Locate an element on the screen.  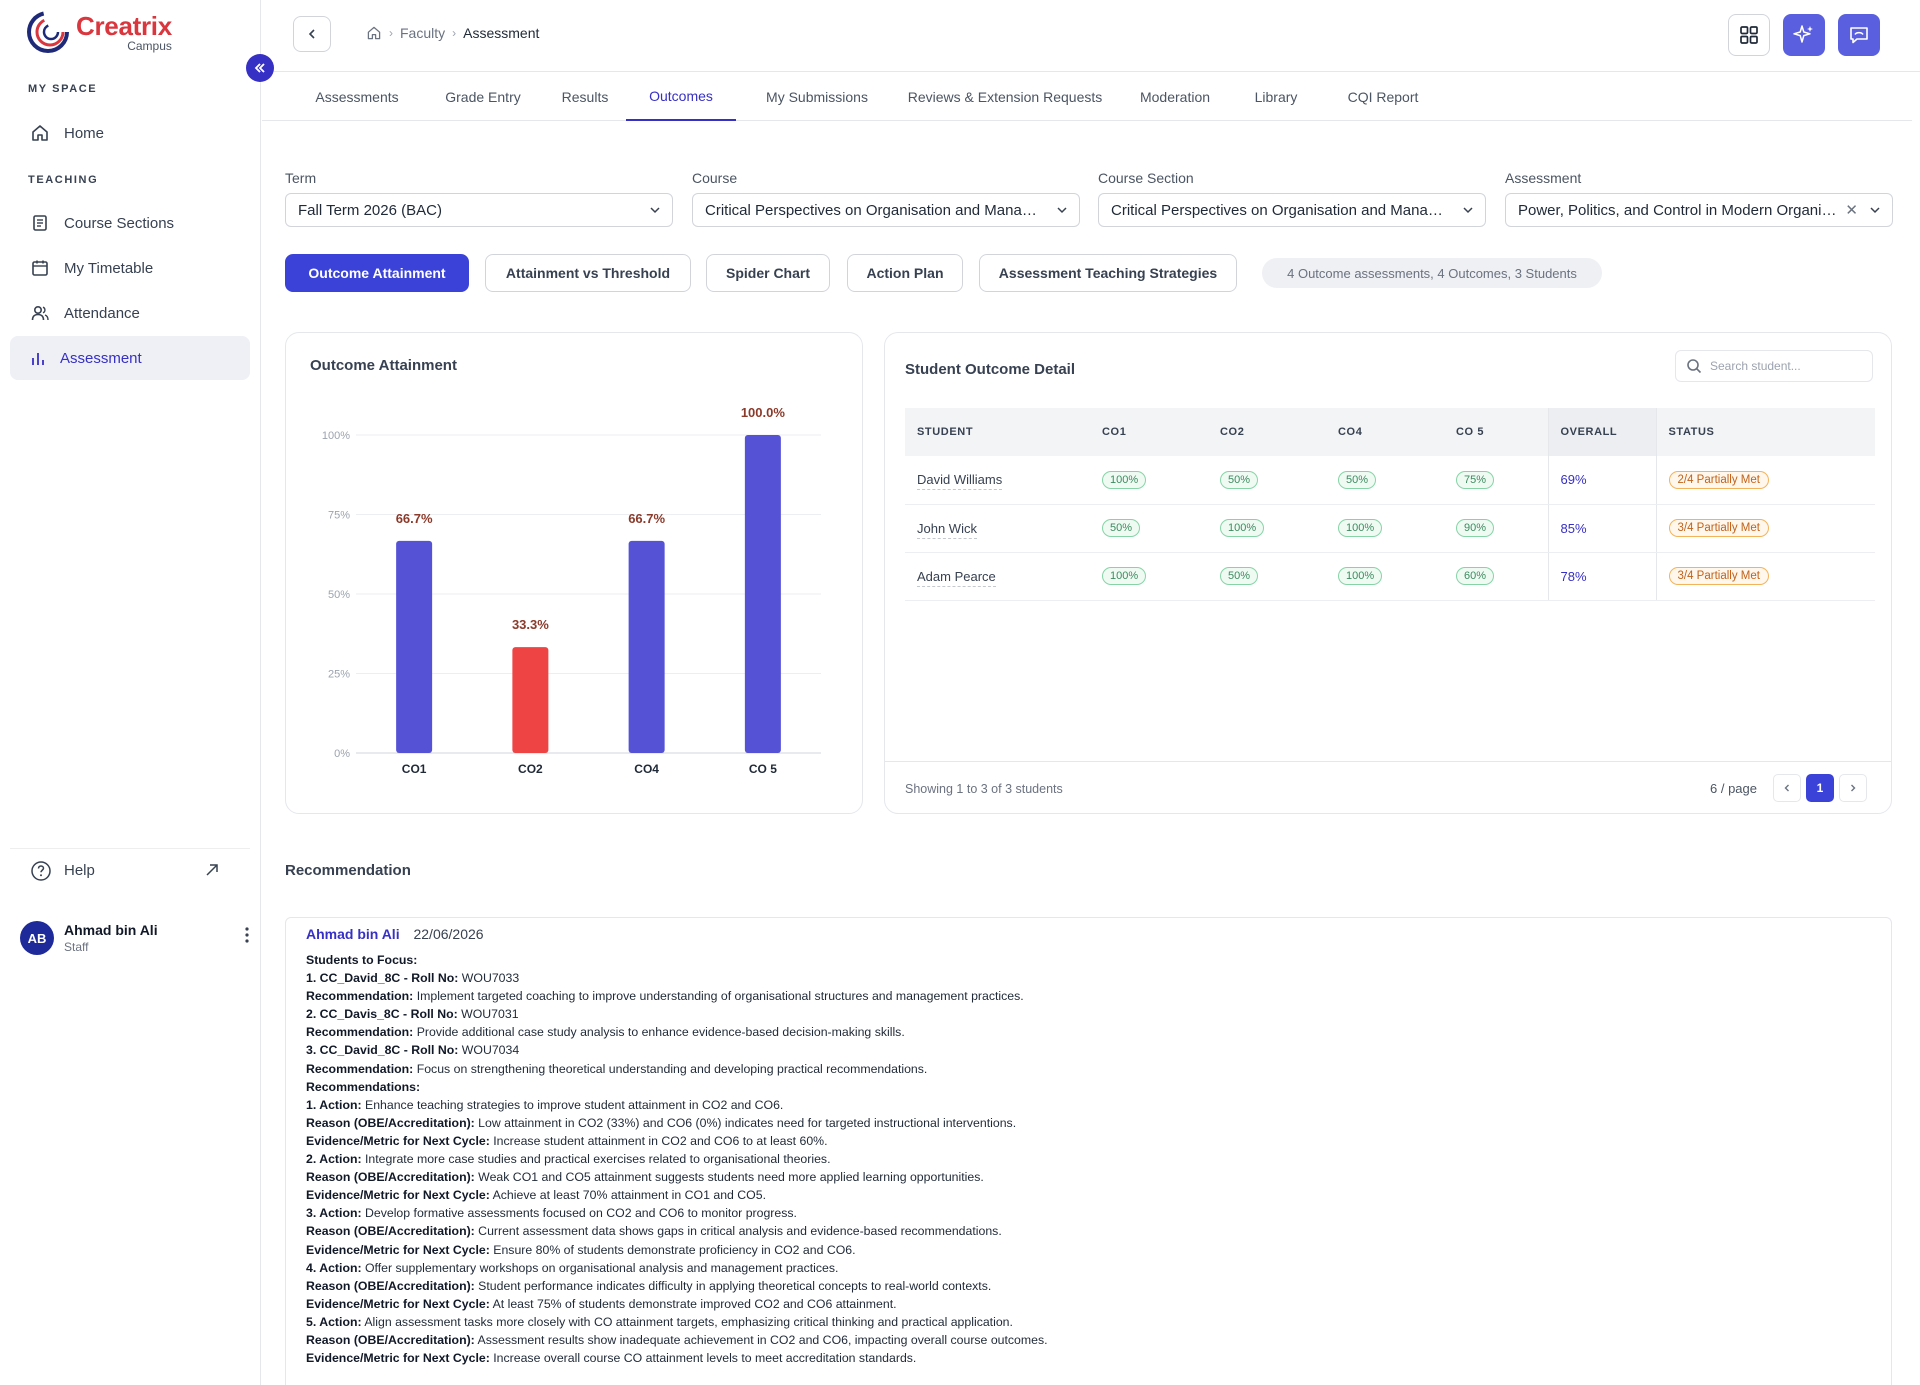
ai-assistant-button is located at coordinates (1804, 35).